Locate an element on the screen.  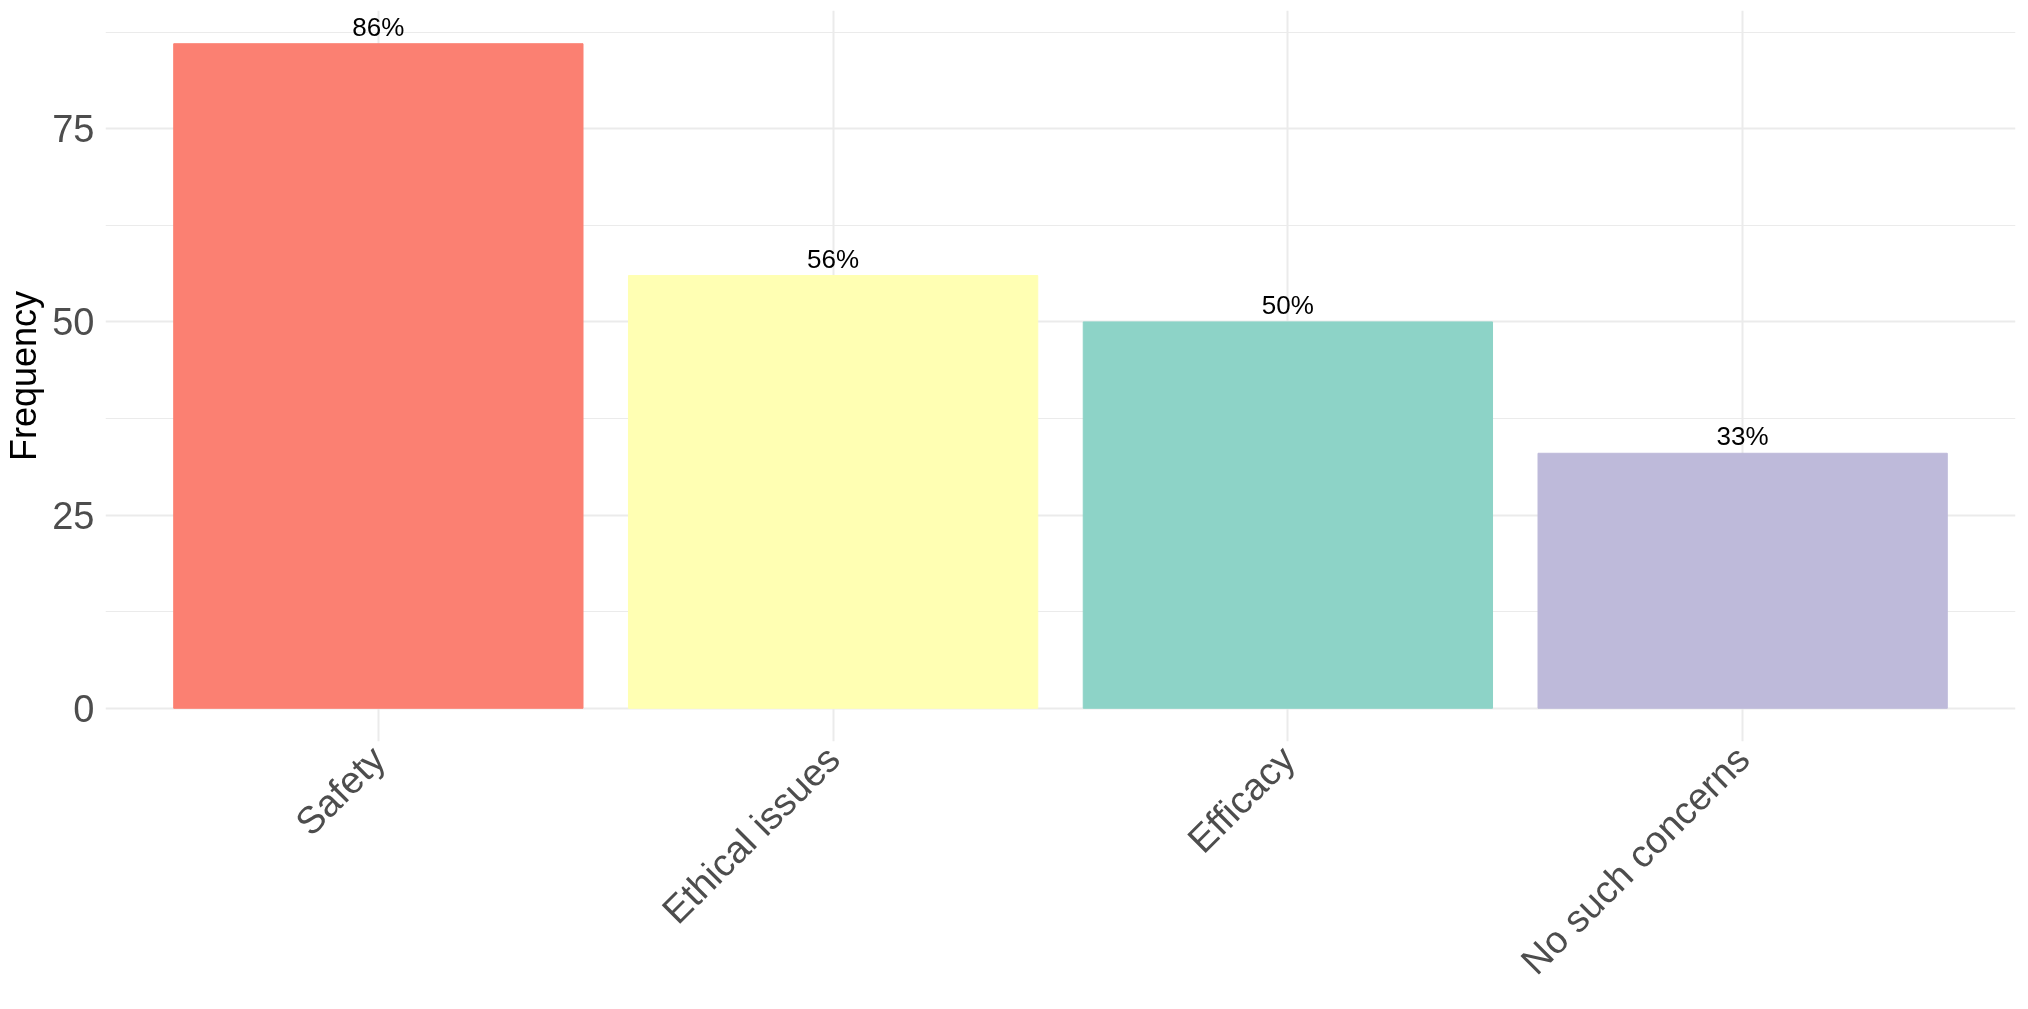
data-label: 50% is located at coordinates (1287, 304).